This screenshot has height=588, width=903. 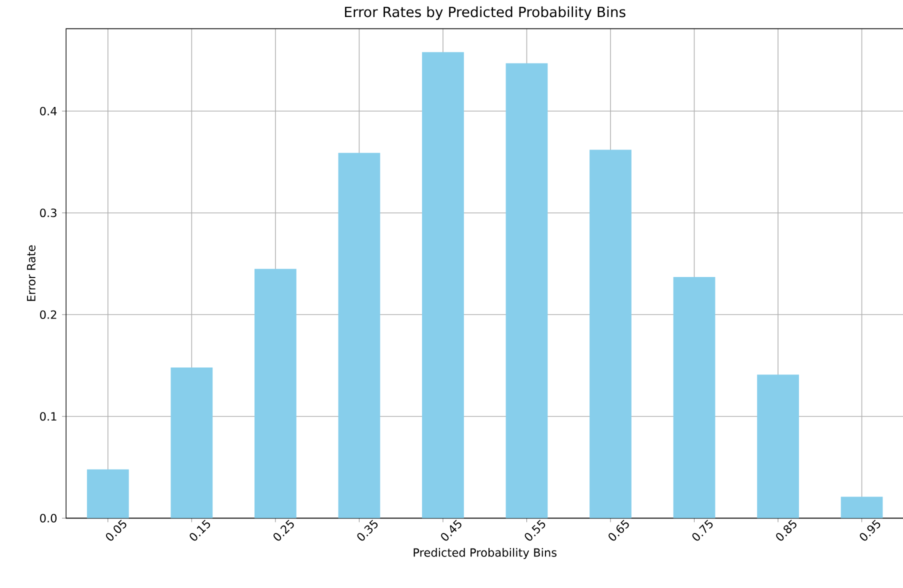 I want to click on y-tick-label: 0.3, so click(x=48, y=213).